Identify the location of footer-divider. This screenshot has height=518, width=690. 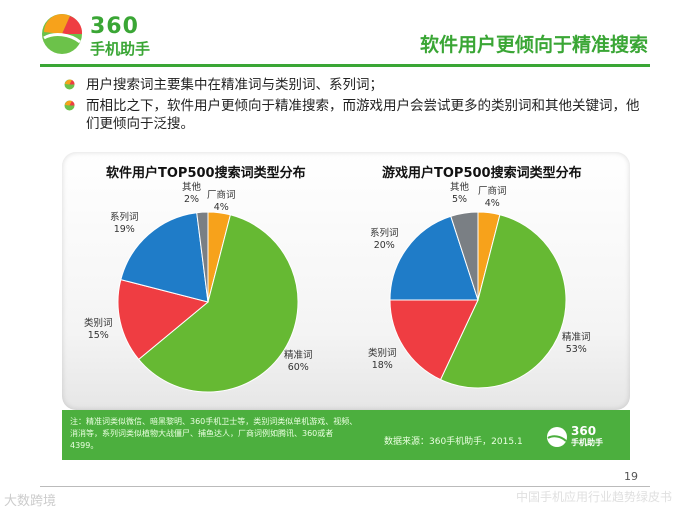
(345, 486).